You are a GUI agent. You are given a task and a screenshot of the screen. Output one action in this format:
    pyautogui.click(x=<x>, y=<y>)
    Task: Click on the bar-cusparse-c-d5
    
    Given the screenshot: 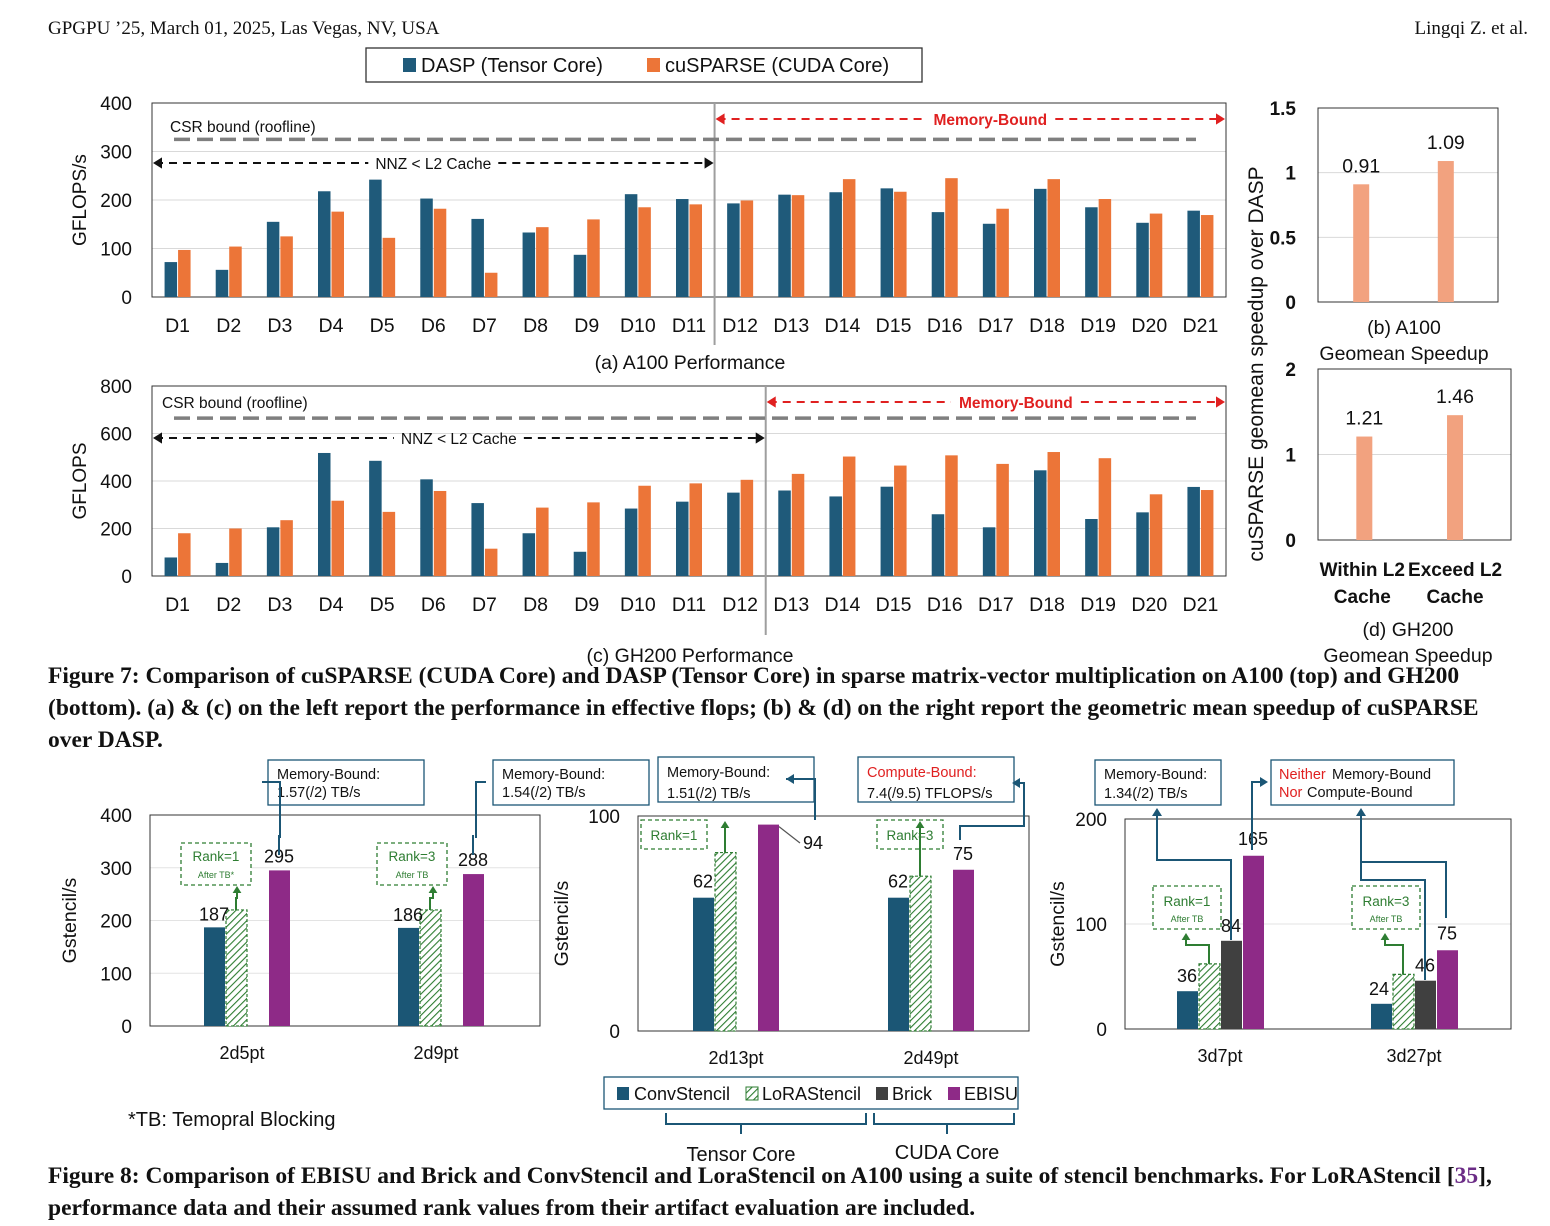 What is the action you would take?
    pyautogui.click(x=389, y=543)
    